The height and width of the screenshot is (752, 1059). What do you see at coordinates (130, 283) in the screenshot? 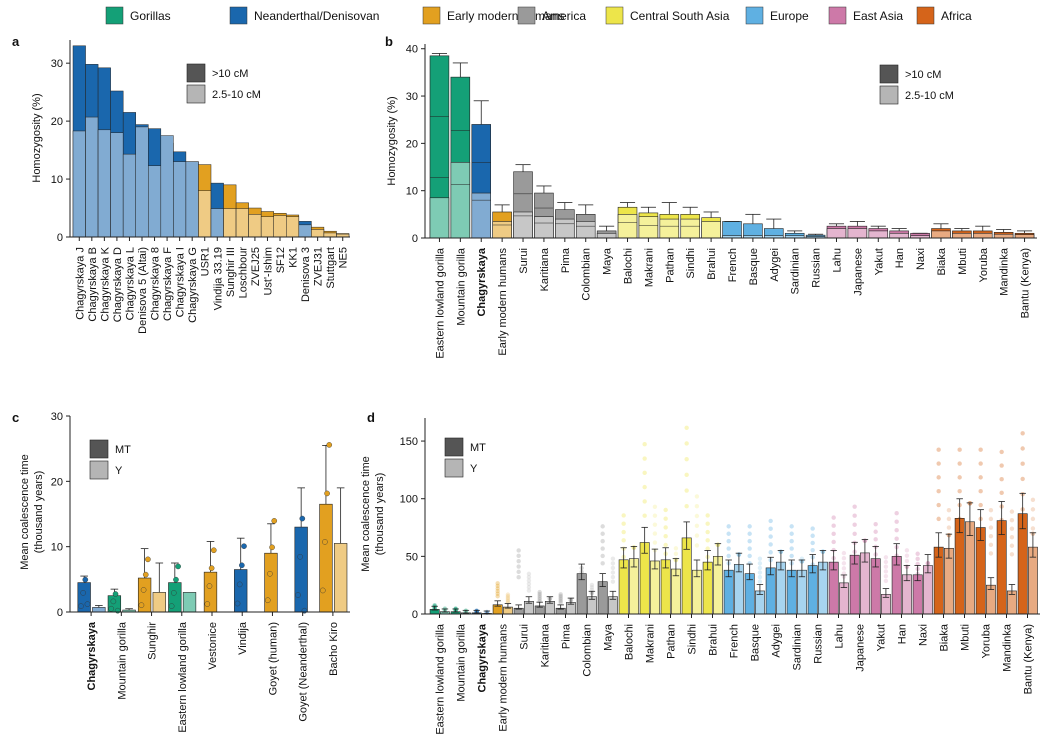
I see `category-label: Chagyrskaya L` at bounding box center [130, 283].